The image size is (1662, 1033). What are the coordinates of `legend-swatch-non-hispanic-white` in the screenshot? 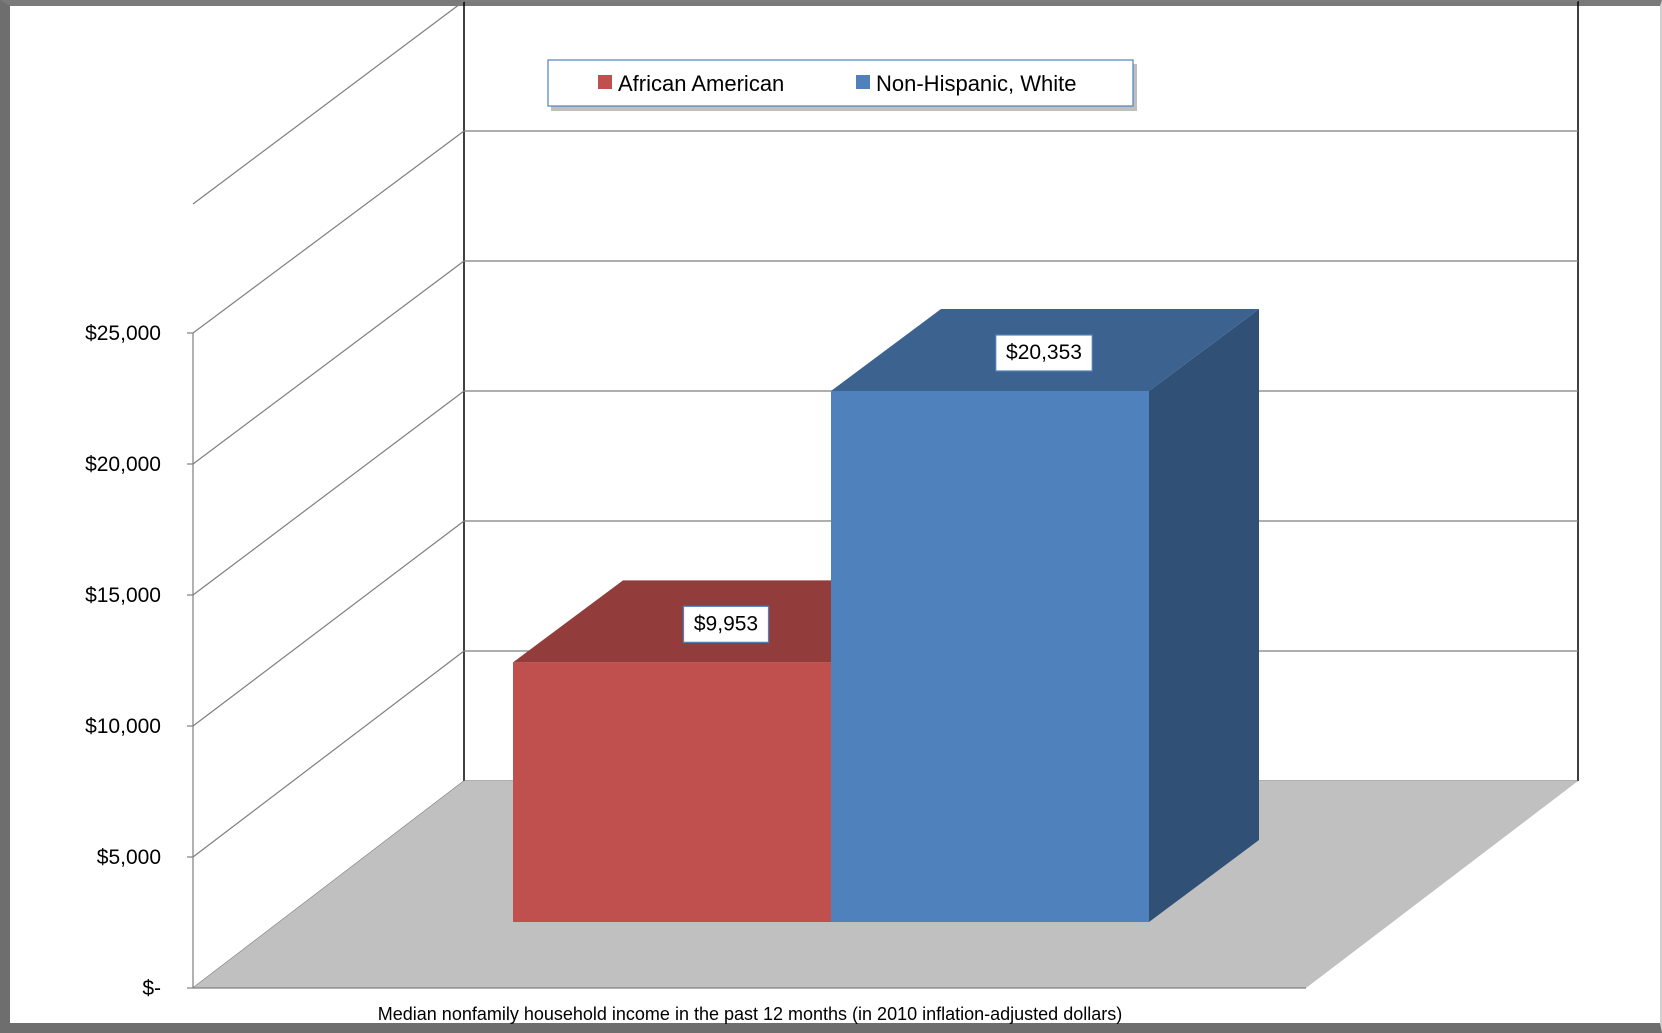 It's located at (863, 82).